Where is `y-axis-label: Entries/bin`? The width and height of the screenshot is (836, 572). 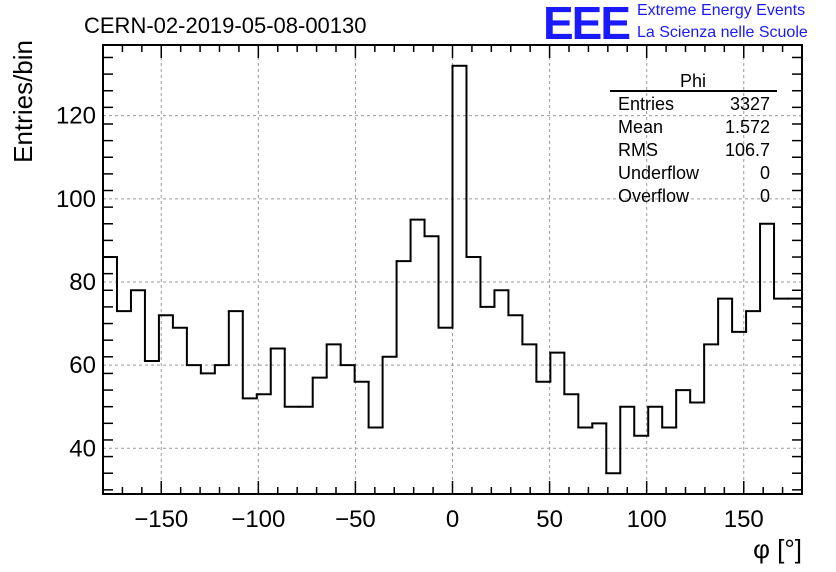 y-axis-label: Entries/bin is located at coordinates (23, 101).